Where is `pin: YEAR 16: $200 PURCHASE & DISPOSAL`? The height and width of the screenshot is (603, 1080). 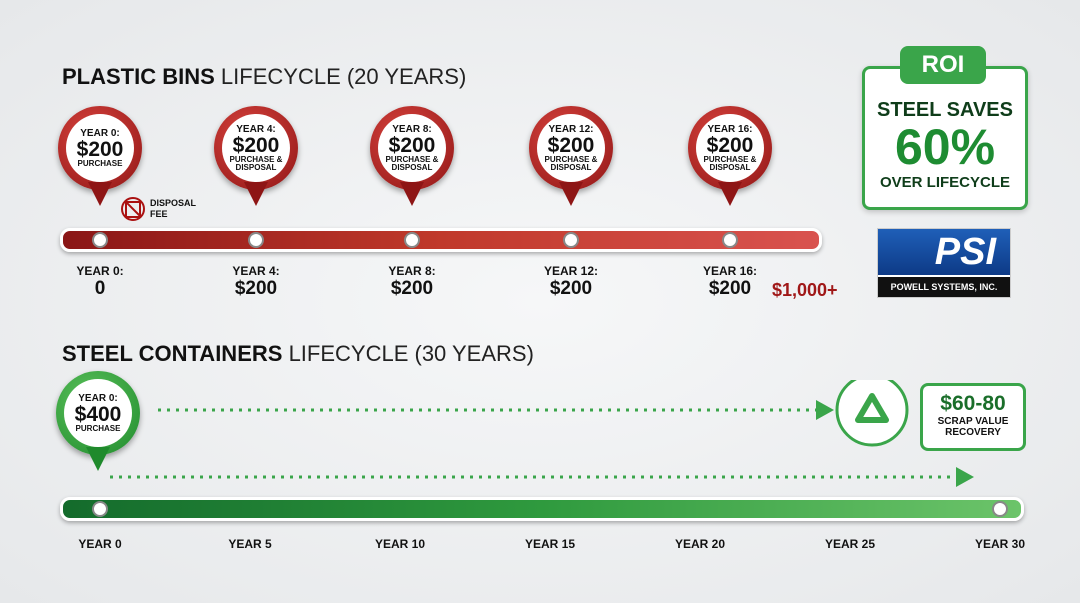 pin: YEAR 16: $200 PURCHASE & DISPOSAL is located at coordinates (730, 156).